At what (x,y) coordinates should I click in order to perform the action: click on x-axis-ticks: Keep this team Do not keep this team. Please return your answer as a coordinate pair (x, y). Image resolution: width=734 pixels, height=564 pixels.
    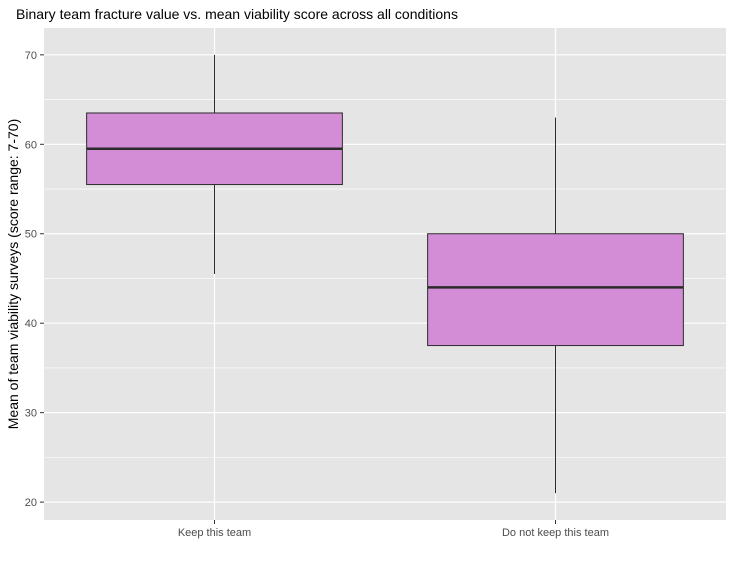
    Looking at the image, I should click on (393, 529).